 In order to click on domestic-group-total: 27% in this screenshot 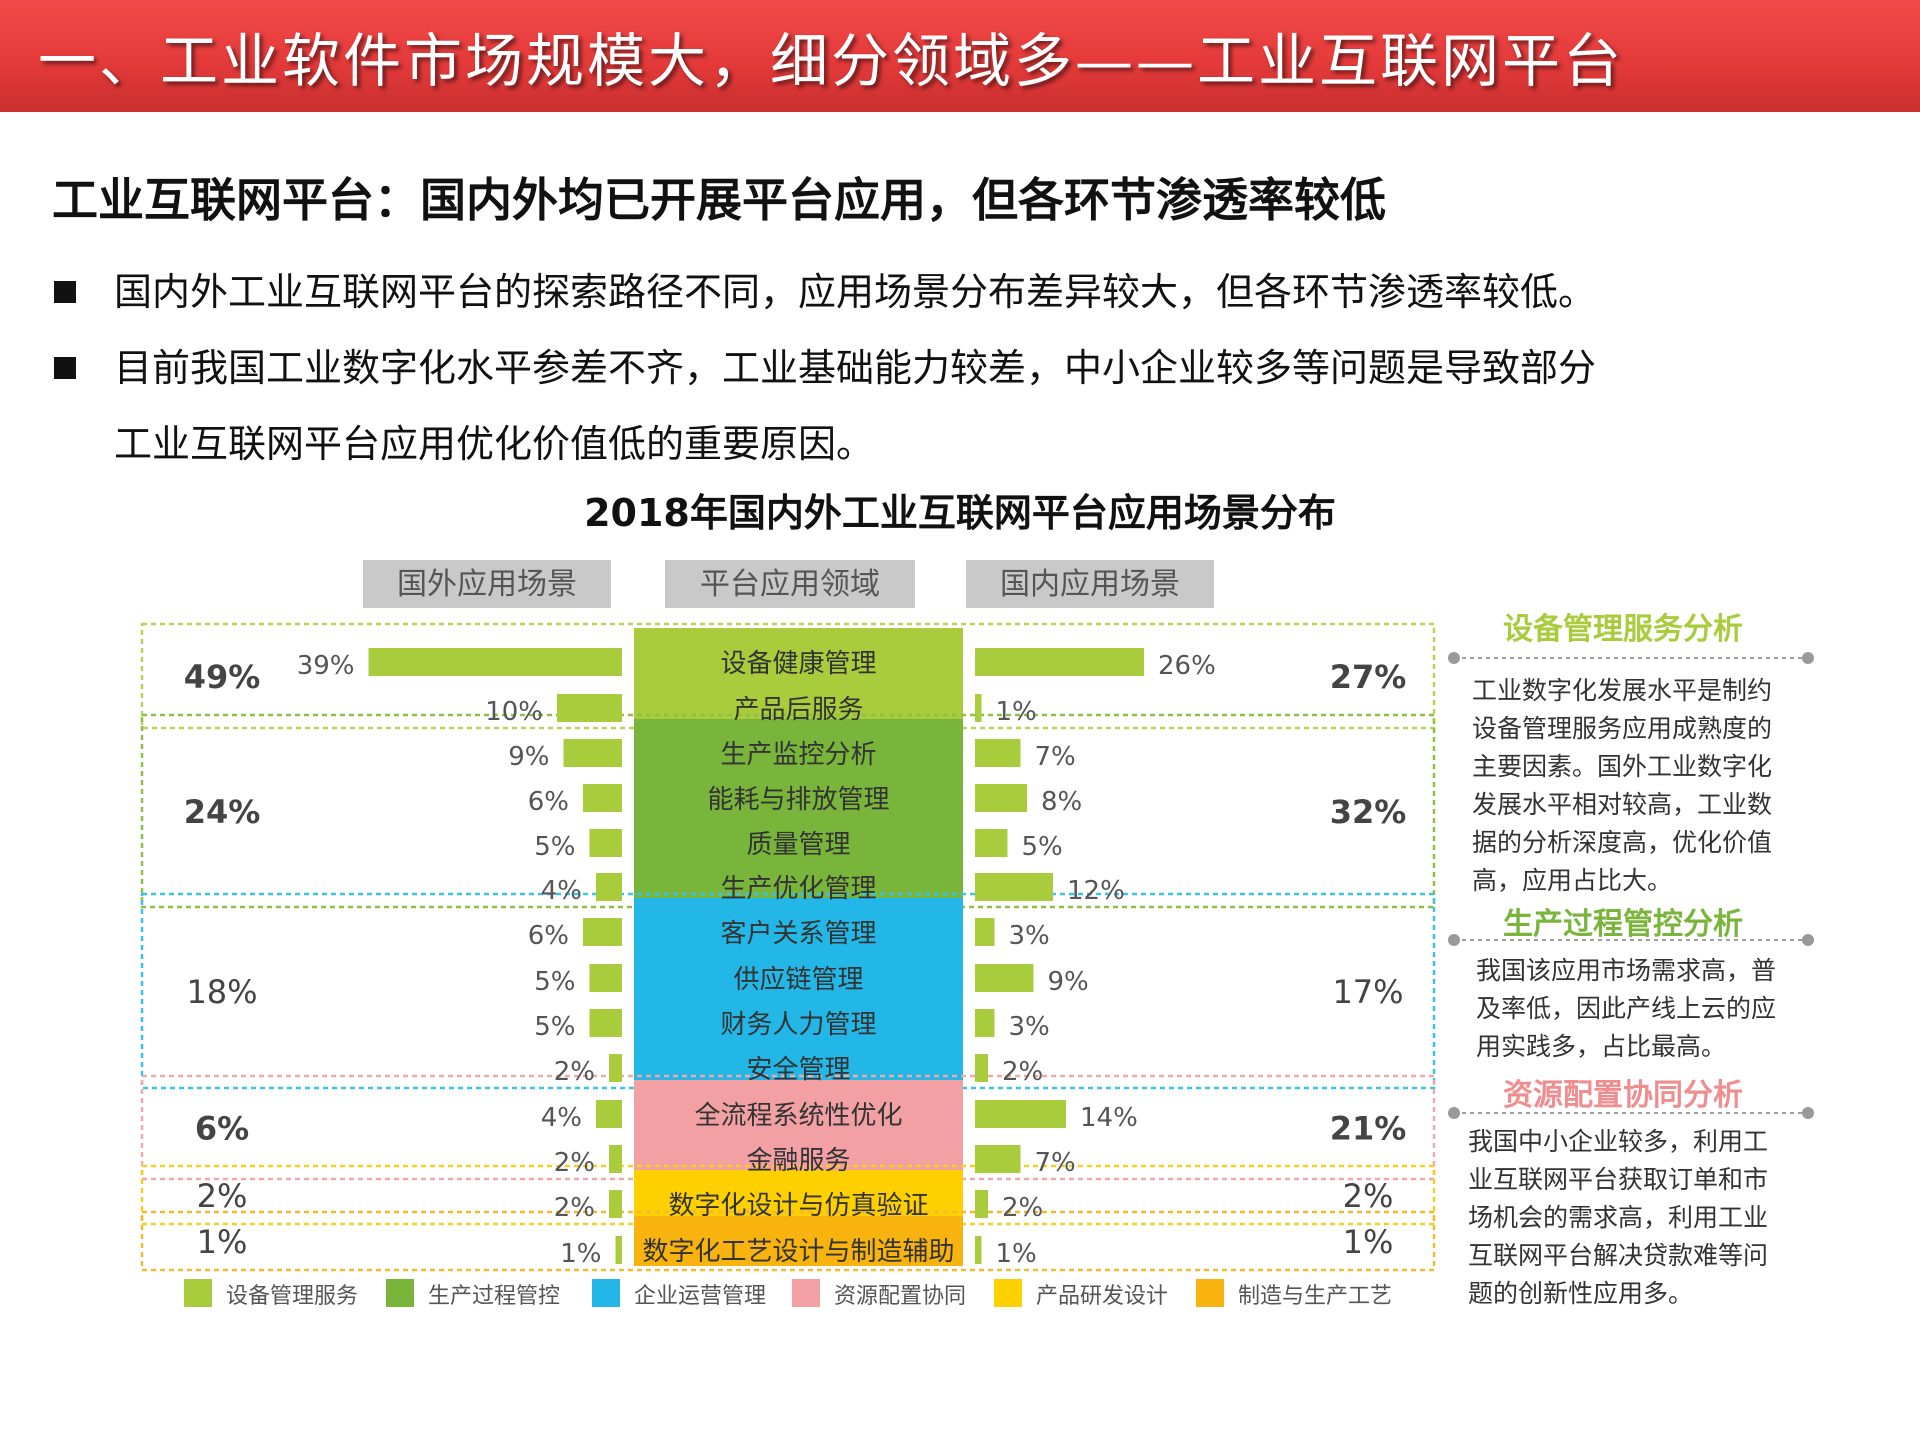, I will do `click(1368, 677)`.